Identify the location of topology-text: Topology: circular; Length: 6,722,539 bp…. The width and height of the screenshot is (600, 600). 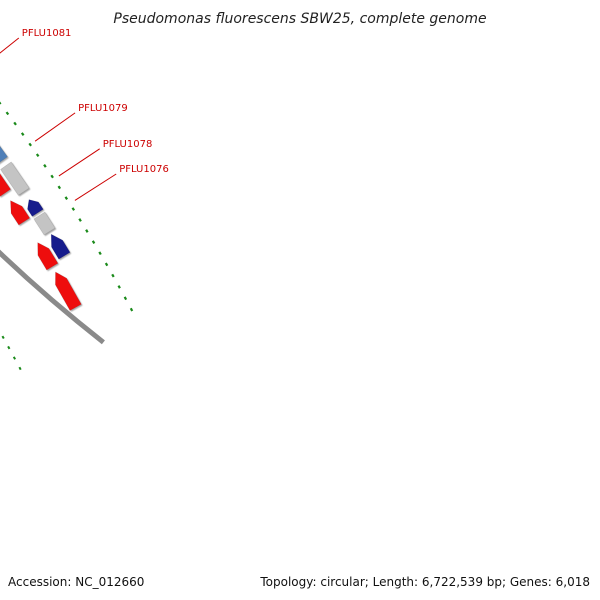
(425, 582).